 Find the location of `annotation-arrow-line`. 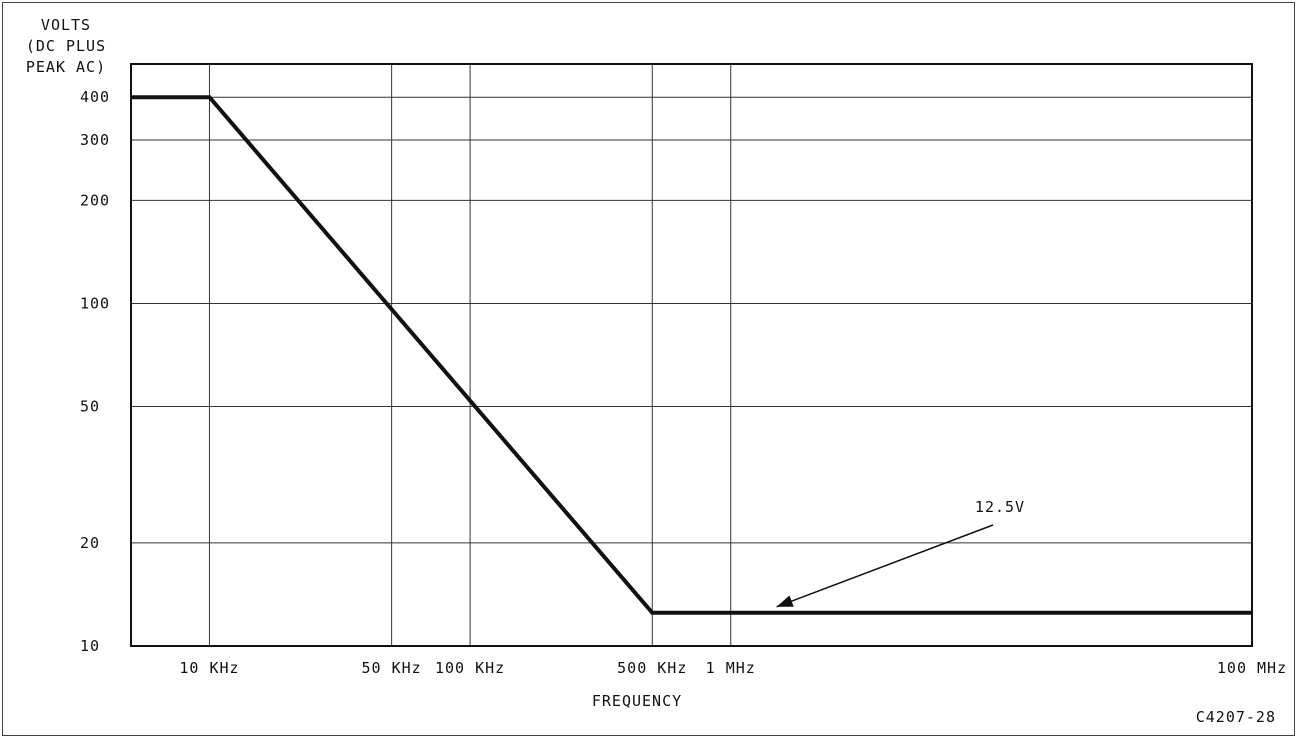

annotation-arrow-line is located at coordinates (885, 566).